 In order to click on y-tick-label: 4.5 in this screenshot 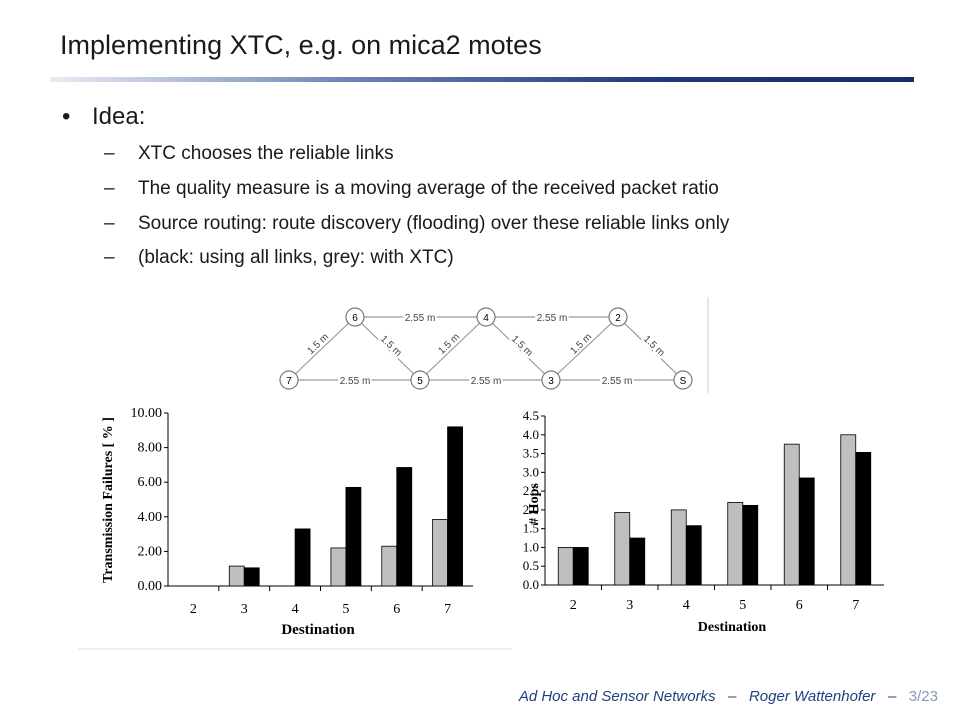, I will do `click(531, 415)`.